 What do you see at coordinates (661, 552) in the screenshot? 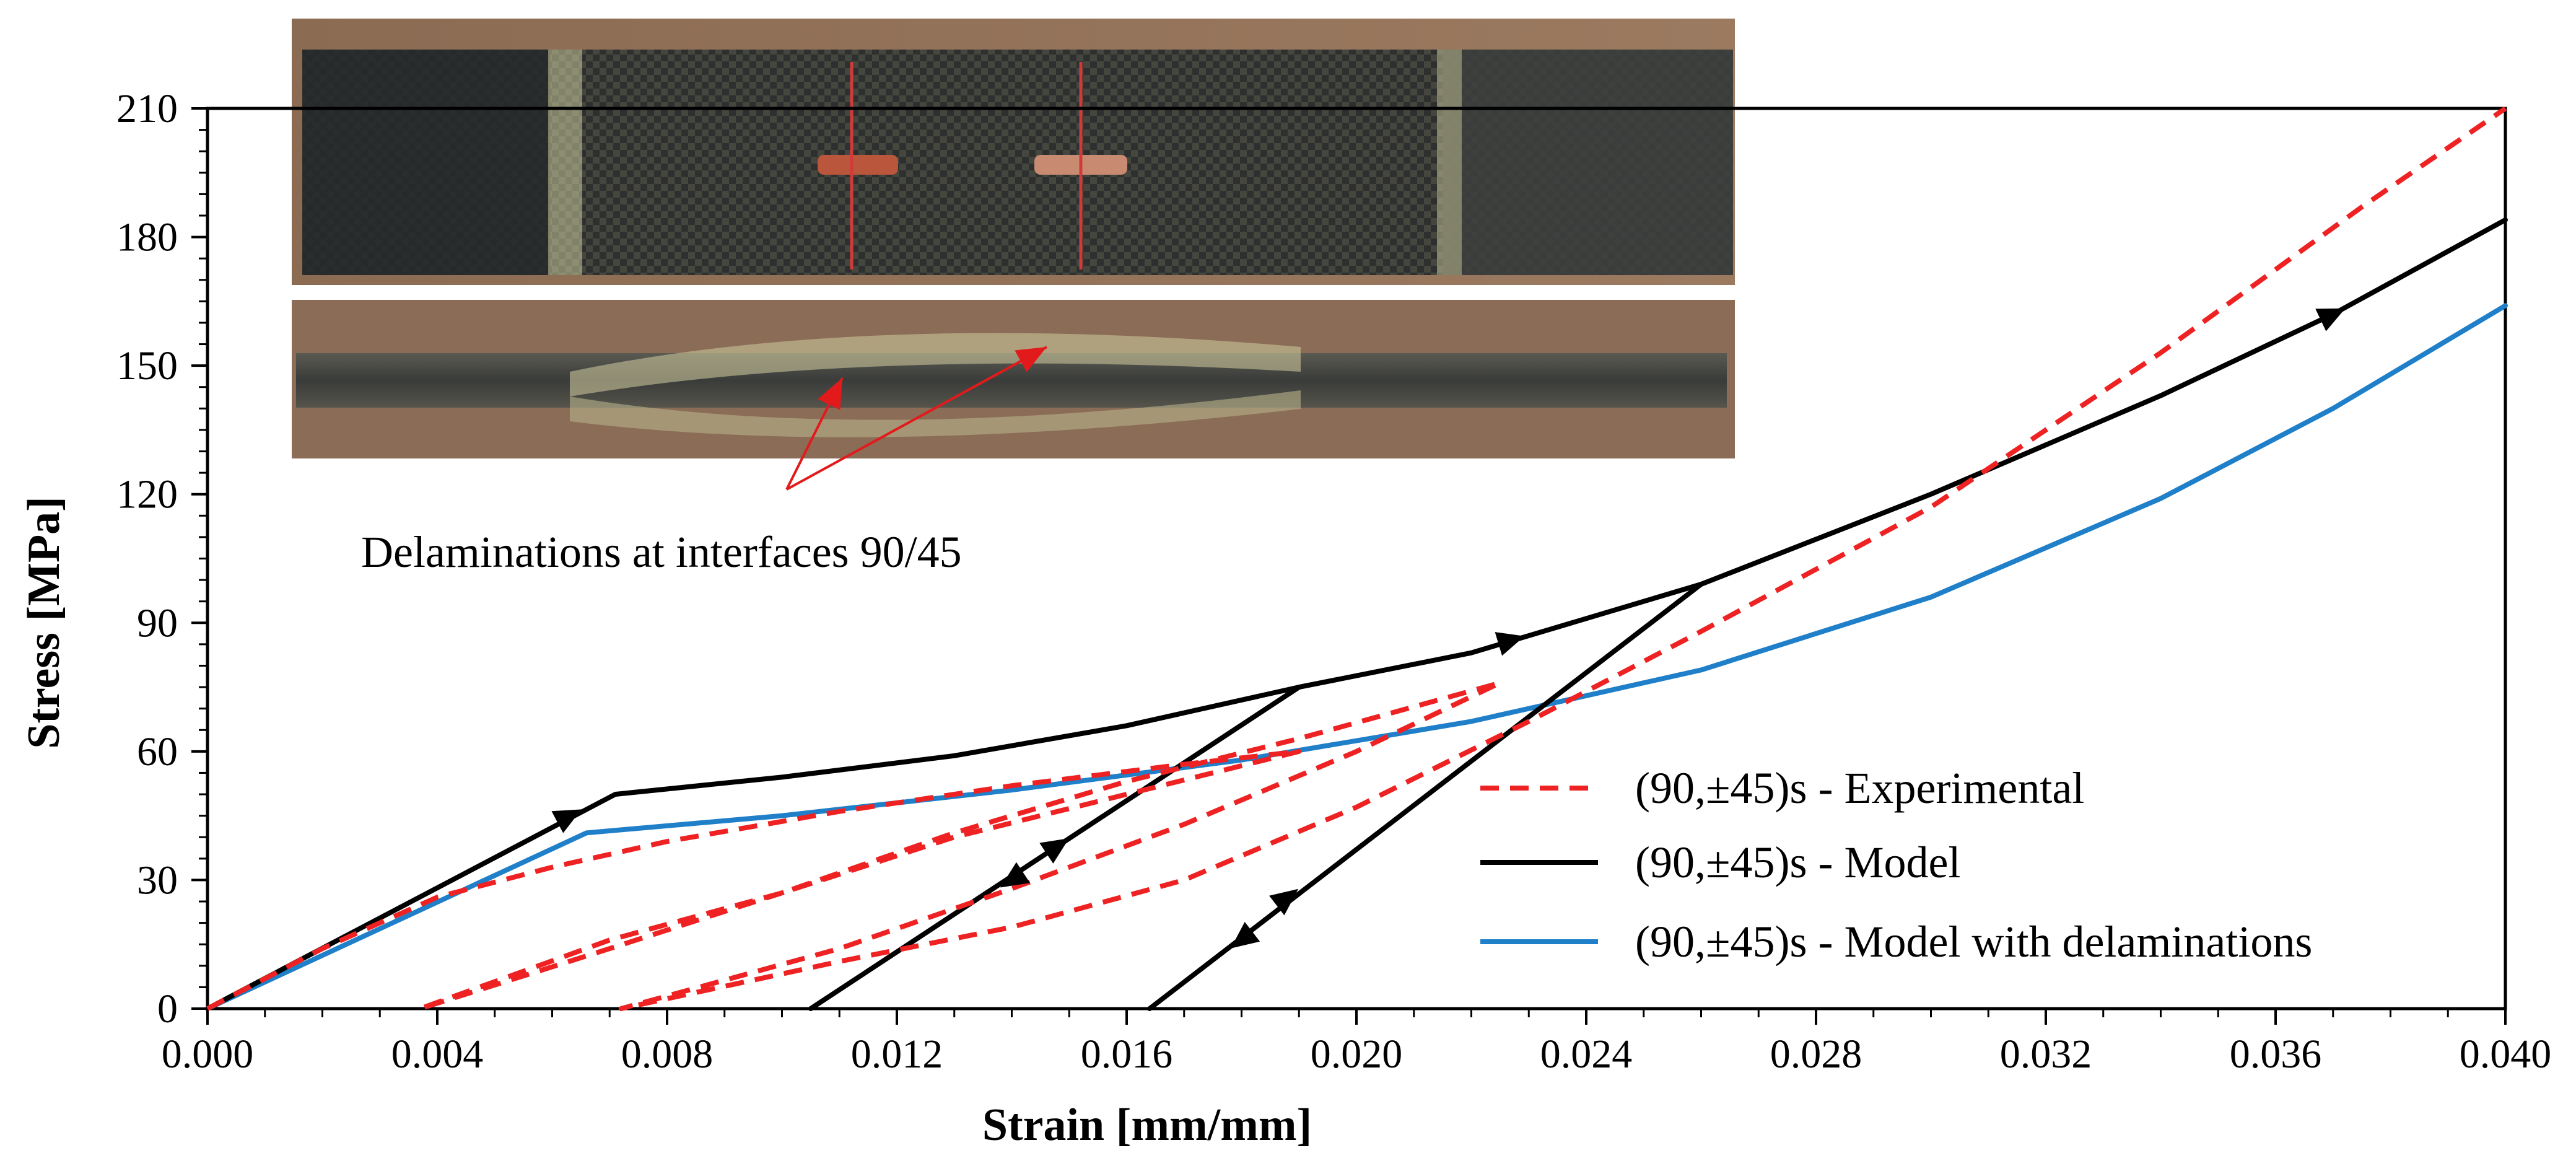
I see `annotation-text: Delaminations at interfaces 90/45` at bounding box center [661, 552].